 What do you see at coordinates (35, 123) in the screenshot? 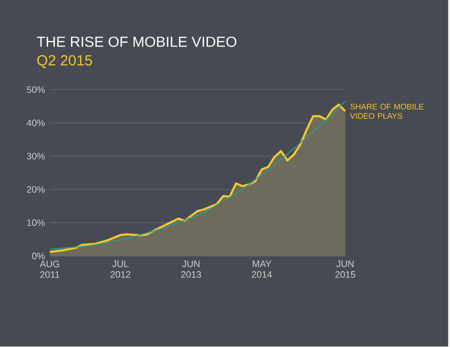
I see `y-tick-label: 40%` at bounding box center [35, 123].